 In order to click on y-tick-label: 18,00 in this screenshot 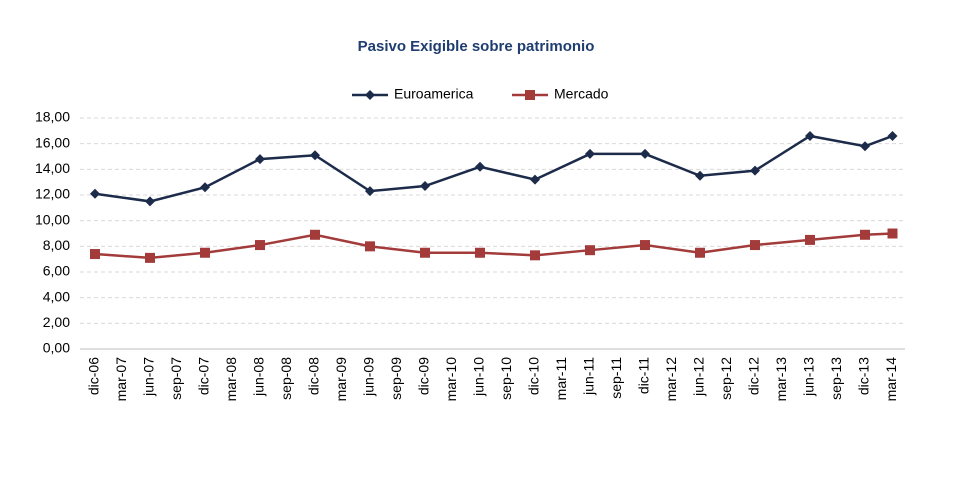, I will do `click(52, 117)`.